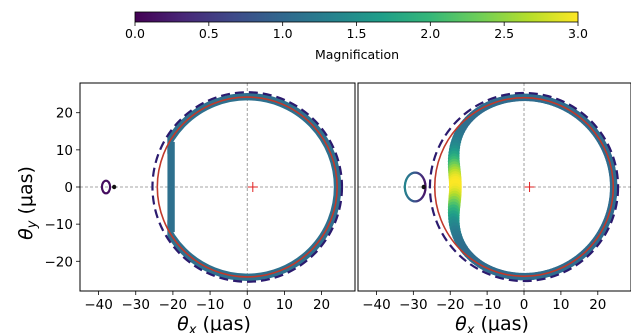  What do you see at coordinates (59, 225) in the screenshot?
I see `y-tick-label: −10` at bounding box center [59, 225].